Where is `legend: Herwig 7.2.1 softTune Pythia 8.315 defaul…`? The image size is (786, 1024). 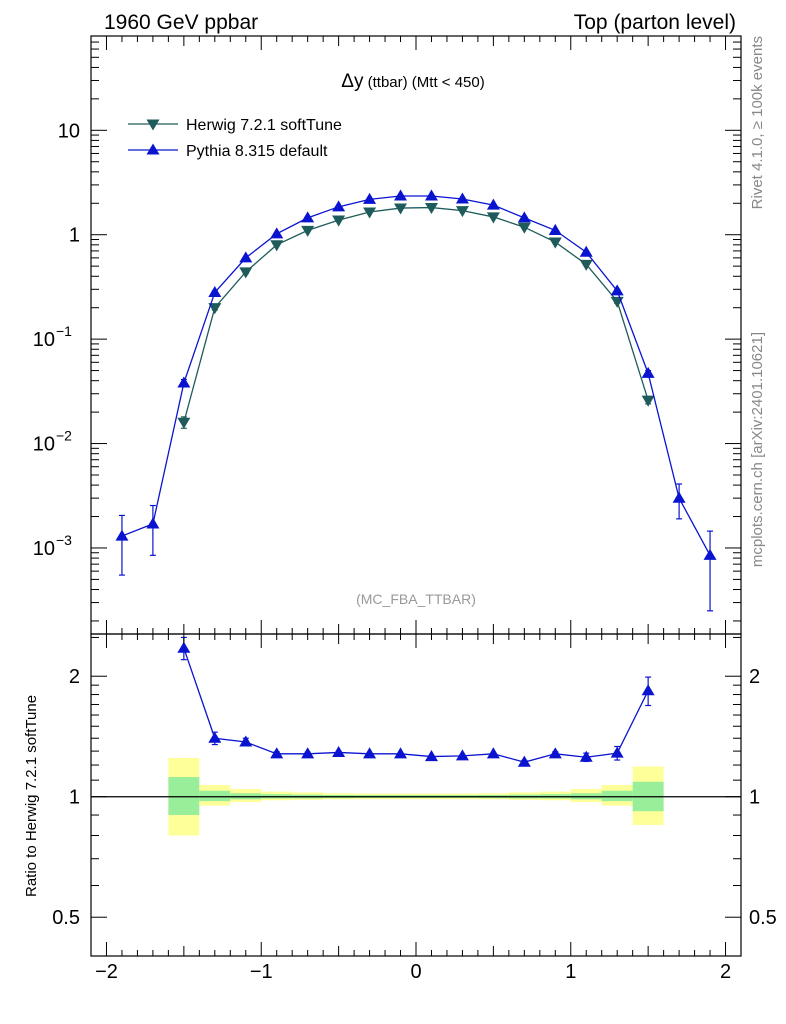 legend: Herwig 7.2.1 softTune Pythia 8.315 defaul… is located at coordinates (235, 138).